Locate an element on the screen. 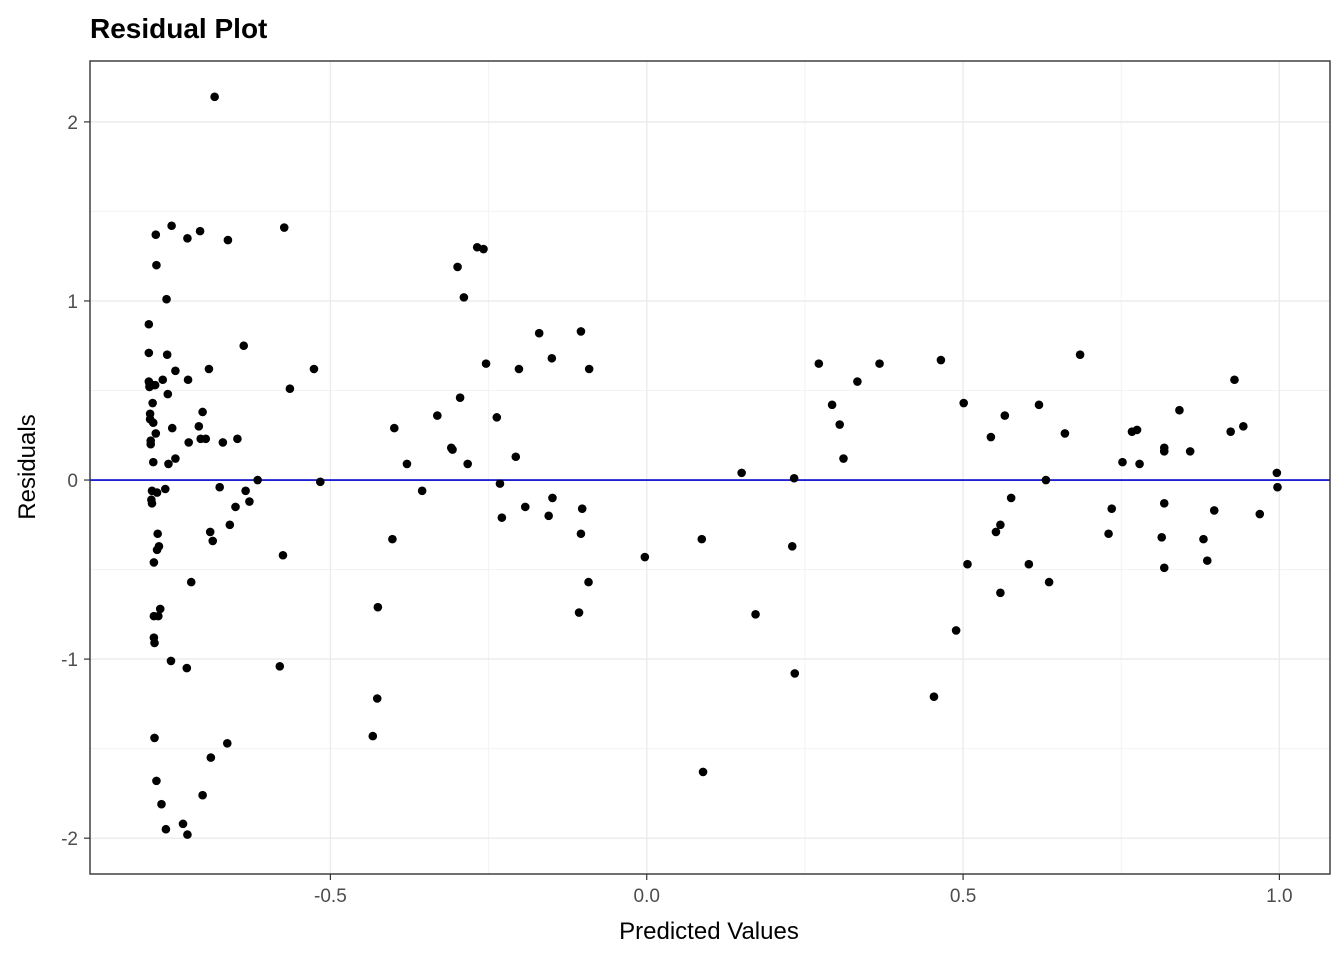 Image resolution: width=1344 pixels, height=960 pixels. y-tick-label: 2 is located at coordinates (72, 123).